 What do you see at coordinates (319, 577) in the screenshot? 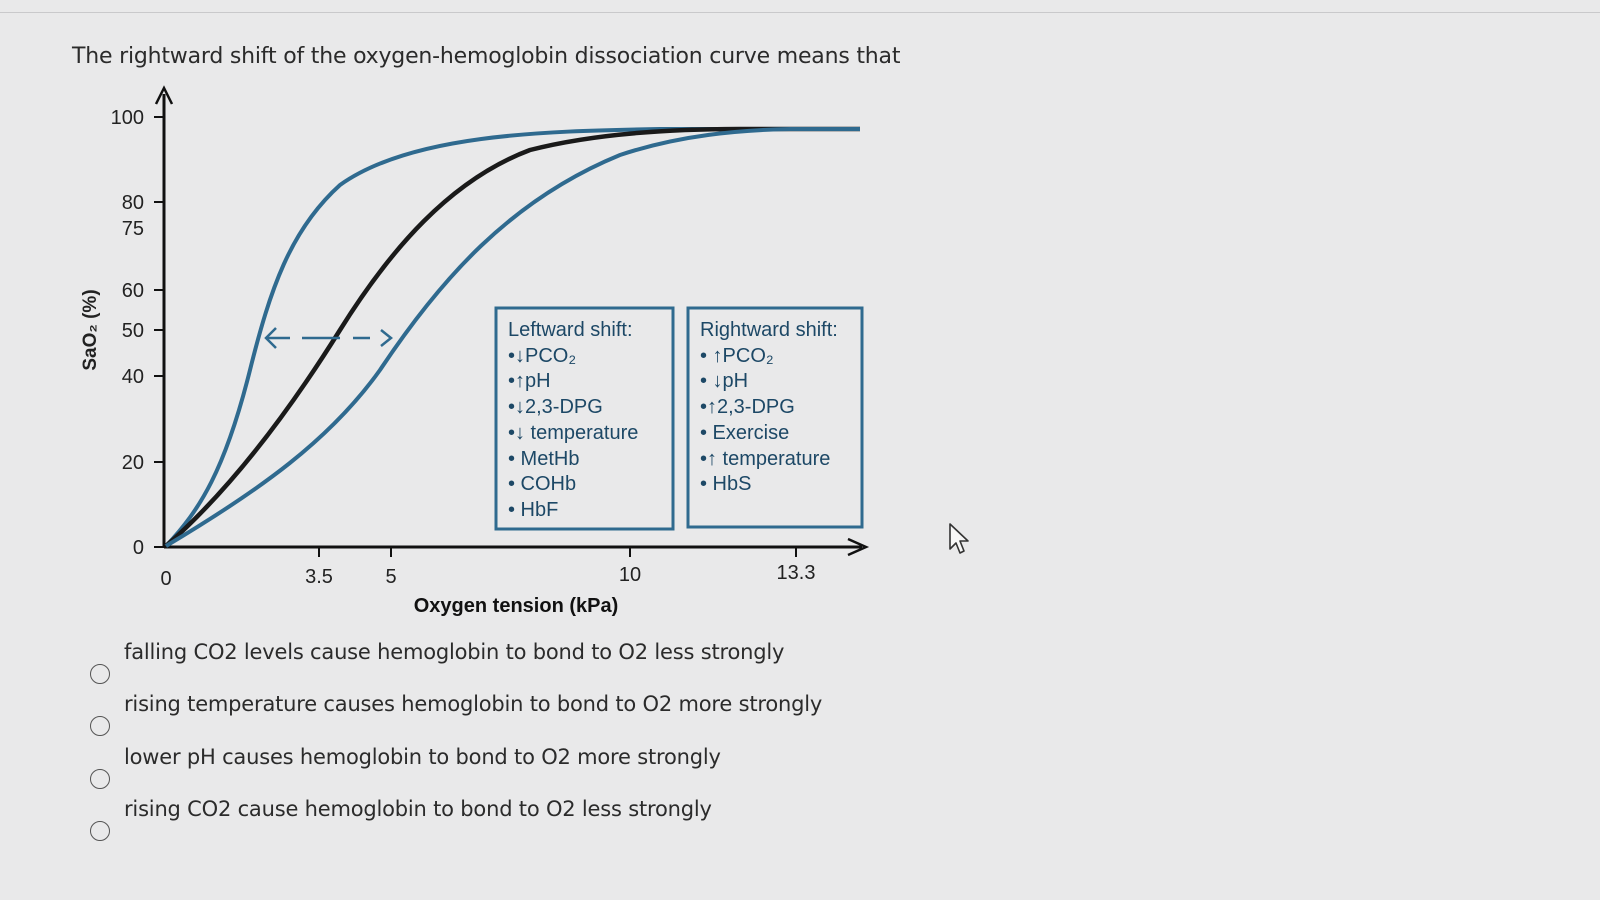
I see `x-tick-label: 3.5` at bounding box center [319, 577].